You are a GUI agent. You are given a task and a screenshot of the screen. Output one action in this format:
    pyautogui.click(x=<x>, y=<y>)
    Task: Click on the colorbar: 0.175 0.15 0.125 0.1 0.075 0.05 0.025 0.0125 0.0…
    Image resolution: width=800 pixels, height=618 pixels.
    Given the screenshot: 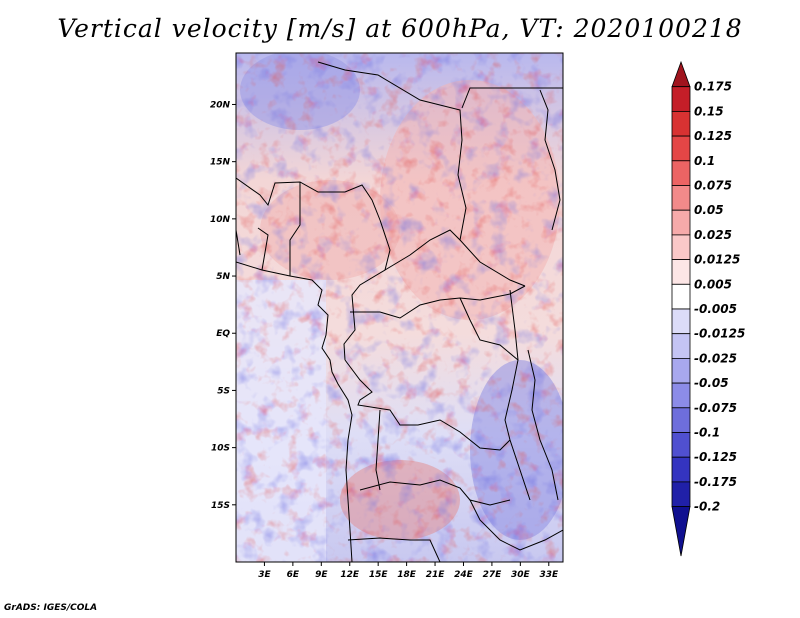 What is the action you would take?
    pyautogui.click(x=708, y=308)
    